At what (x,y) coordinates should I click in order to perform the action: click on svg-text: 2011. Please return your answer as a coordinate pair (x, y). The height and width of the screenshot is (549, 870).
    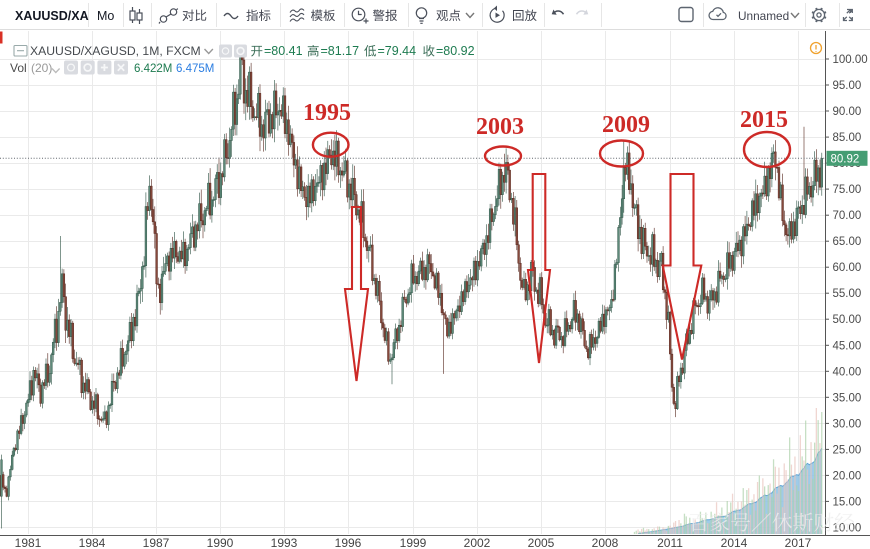
    Looking at the image, I should click on (670, 542).